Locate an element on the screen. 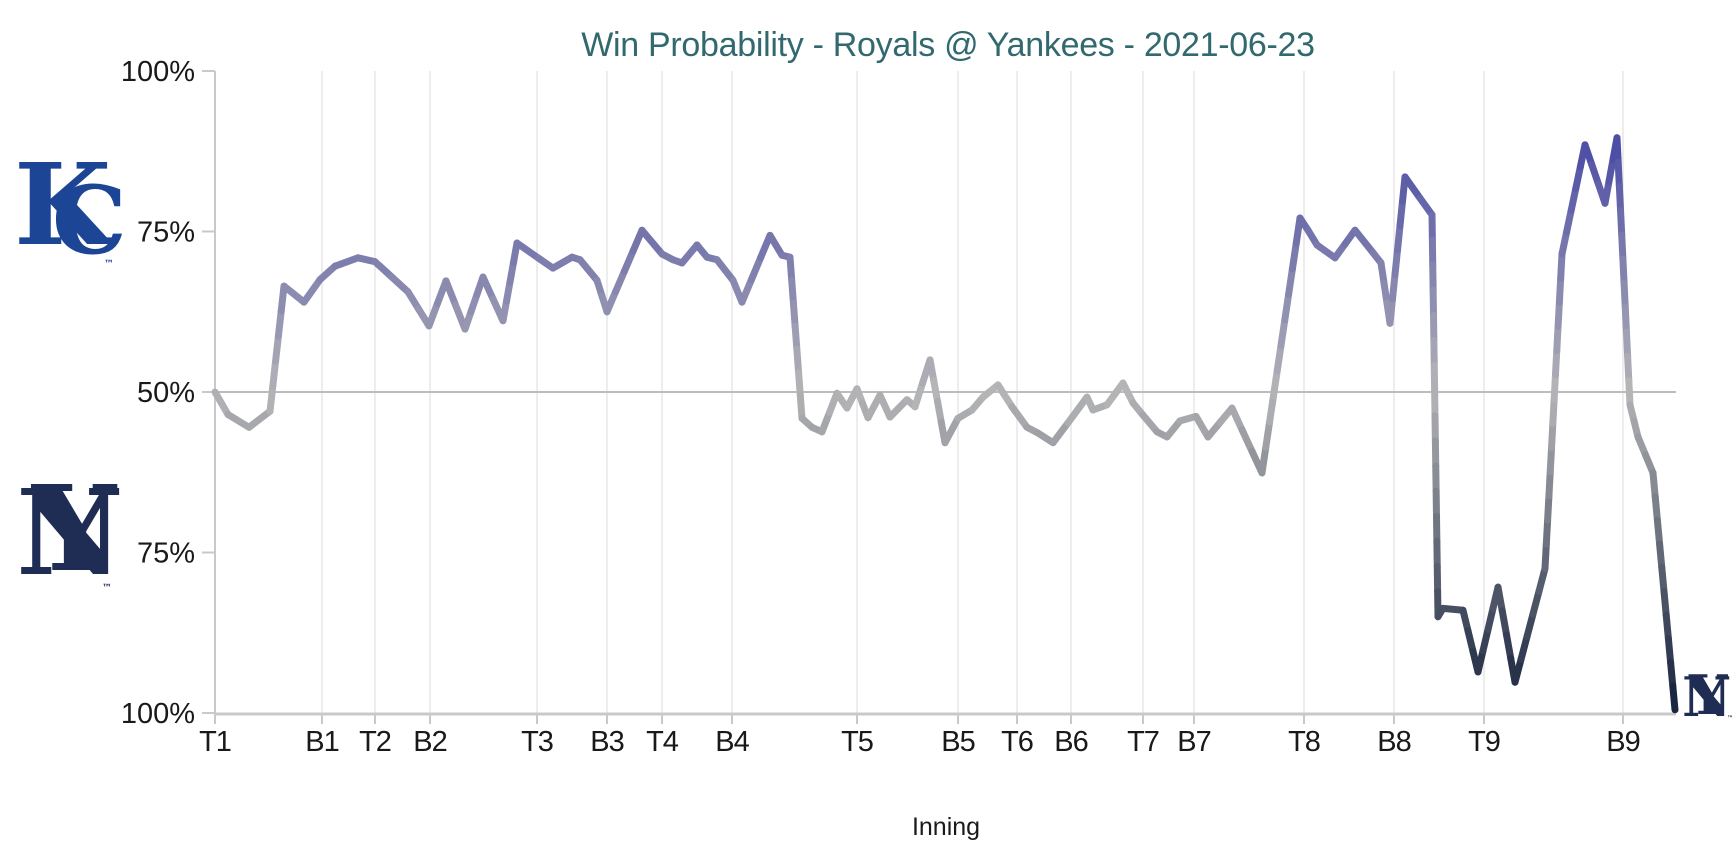 Image resolution: width=1736 pixels, height=866 pixels. x-tick-label: T1 is located at coordinates (215, 742).